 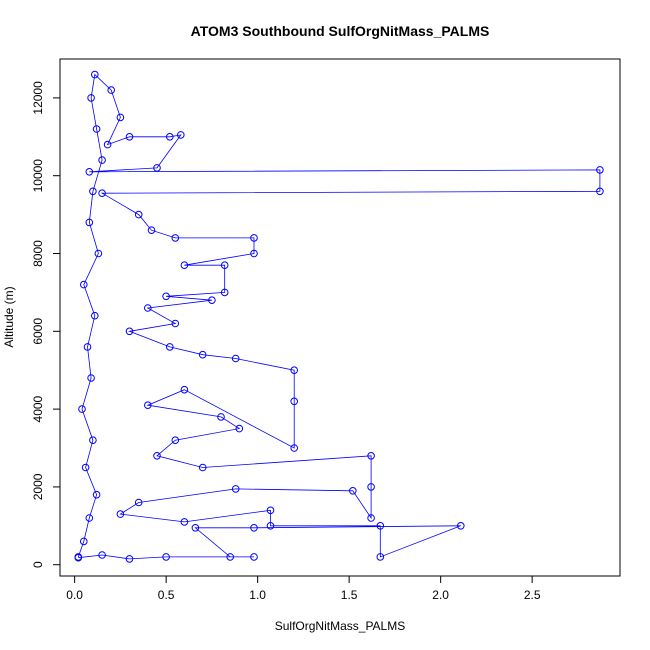 What do you see at coordinates (340, 626) in the screenshot?
I see `x-axis-label: SulfOrgNitMass_PALMS` at bounding box center [340, 626].